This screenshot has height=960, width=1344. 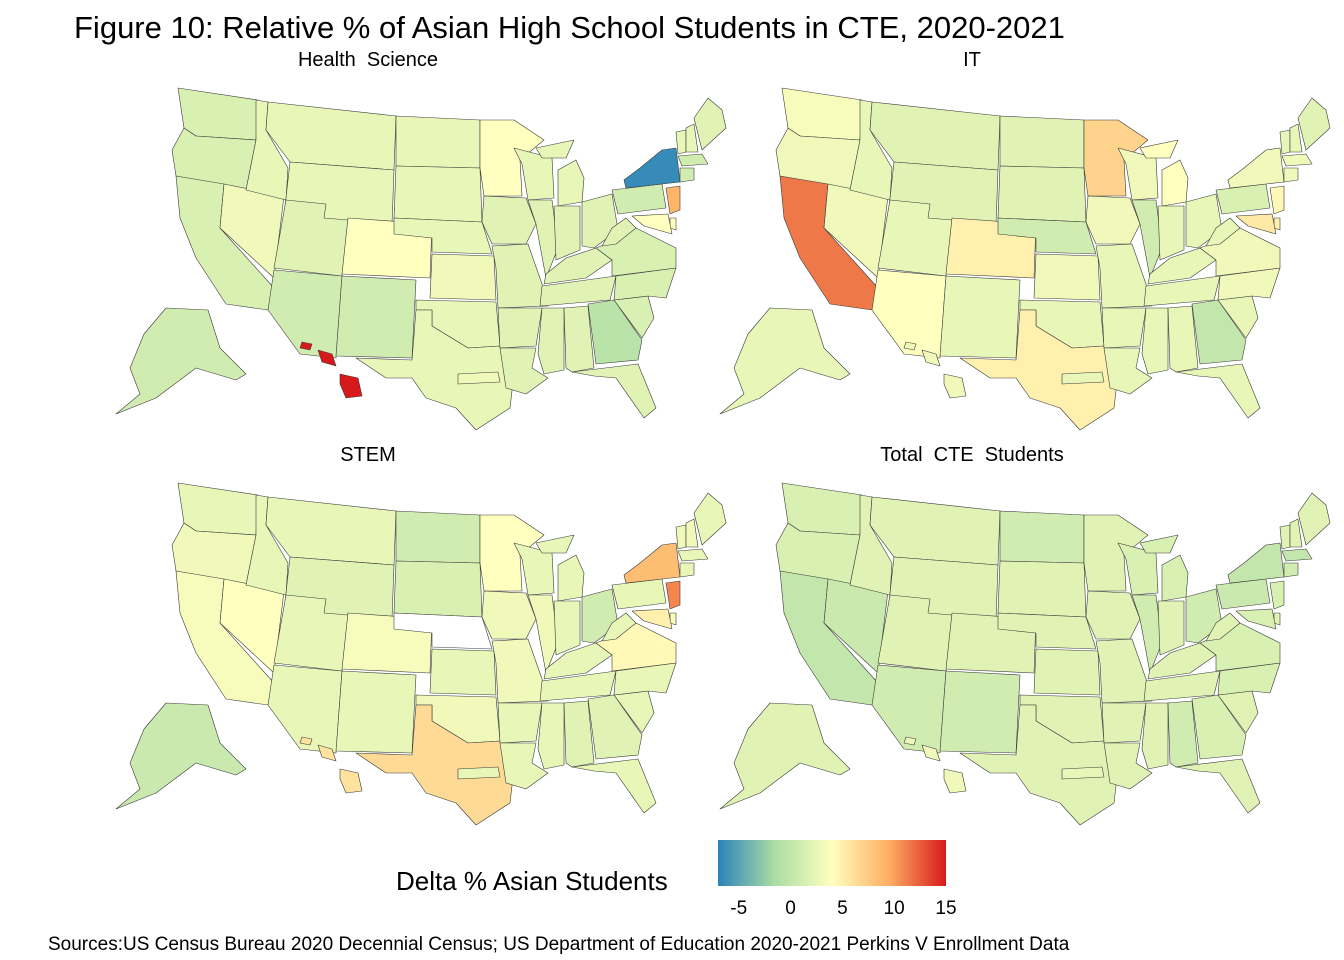 I want to click on panel-title-it: IT, so click(x=972, y=60).